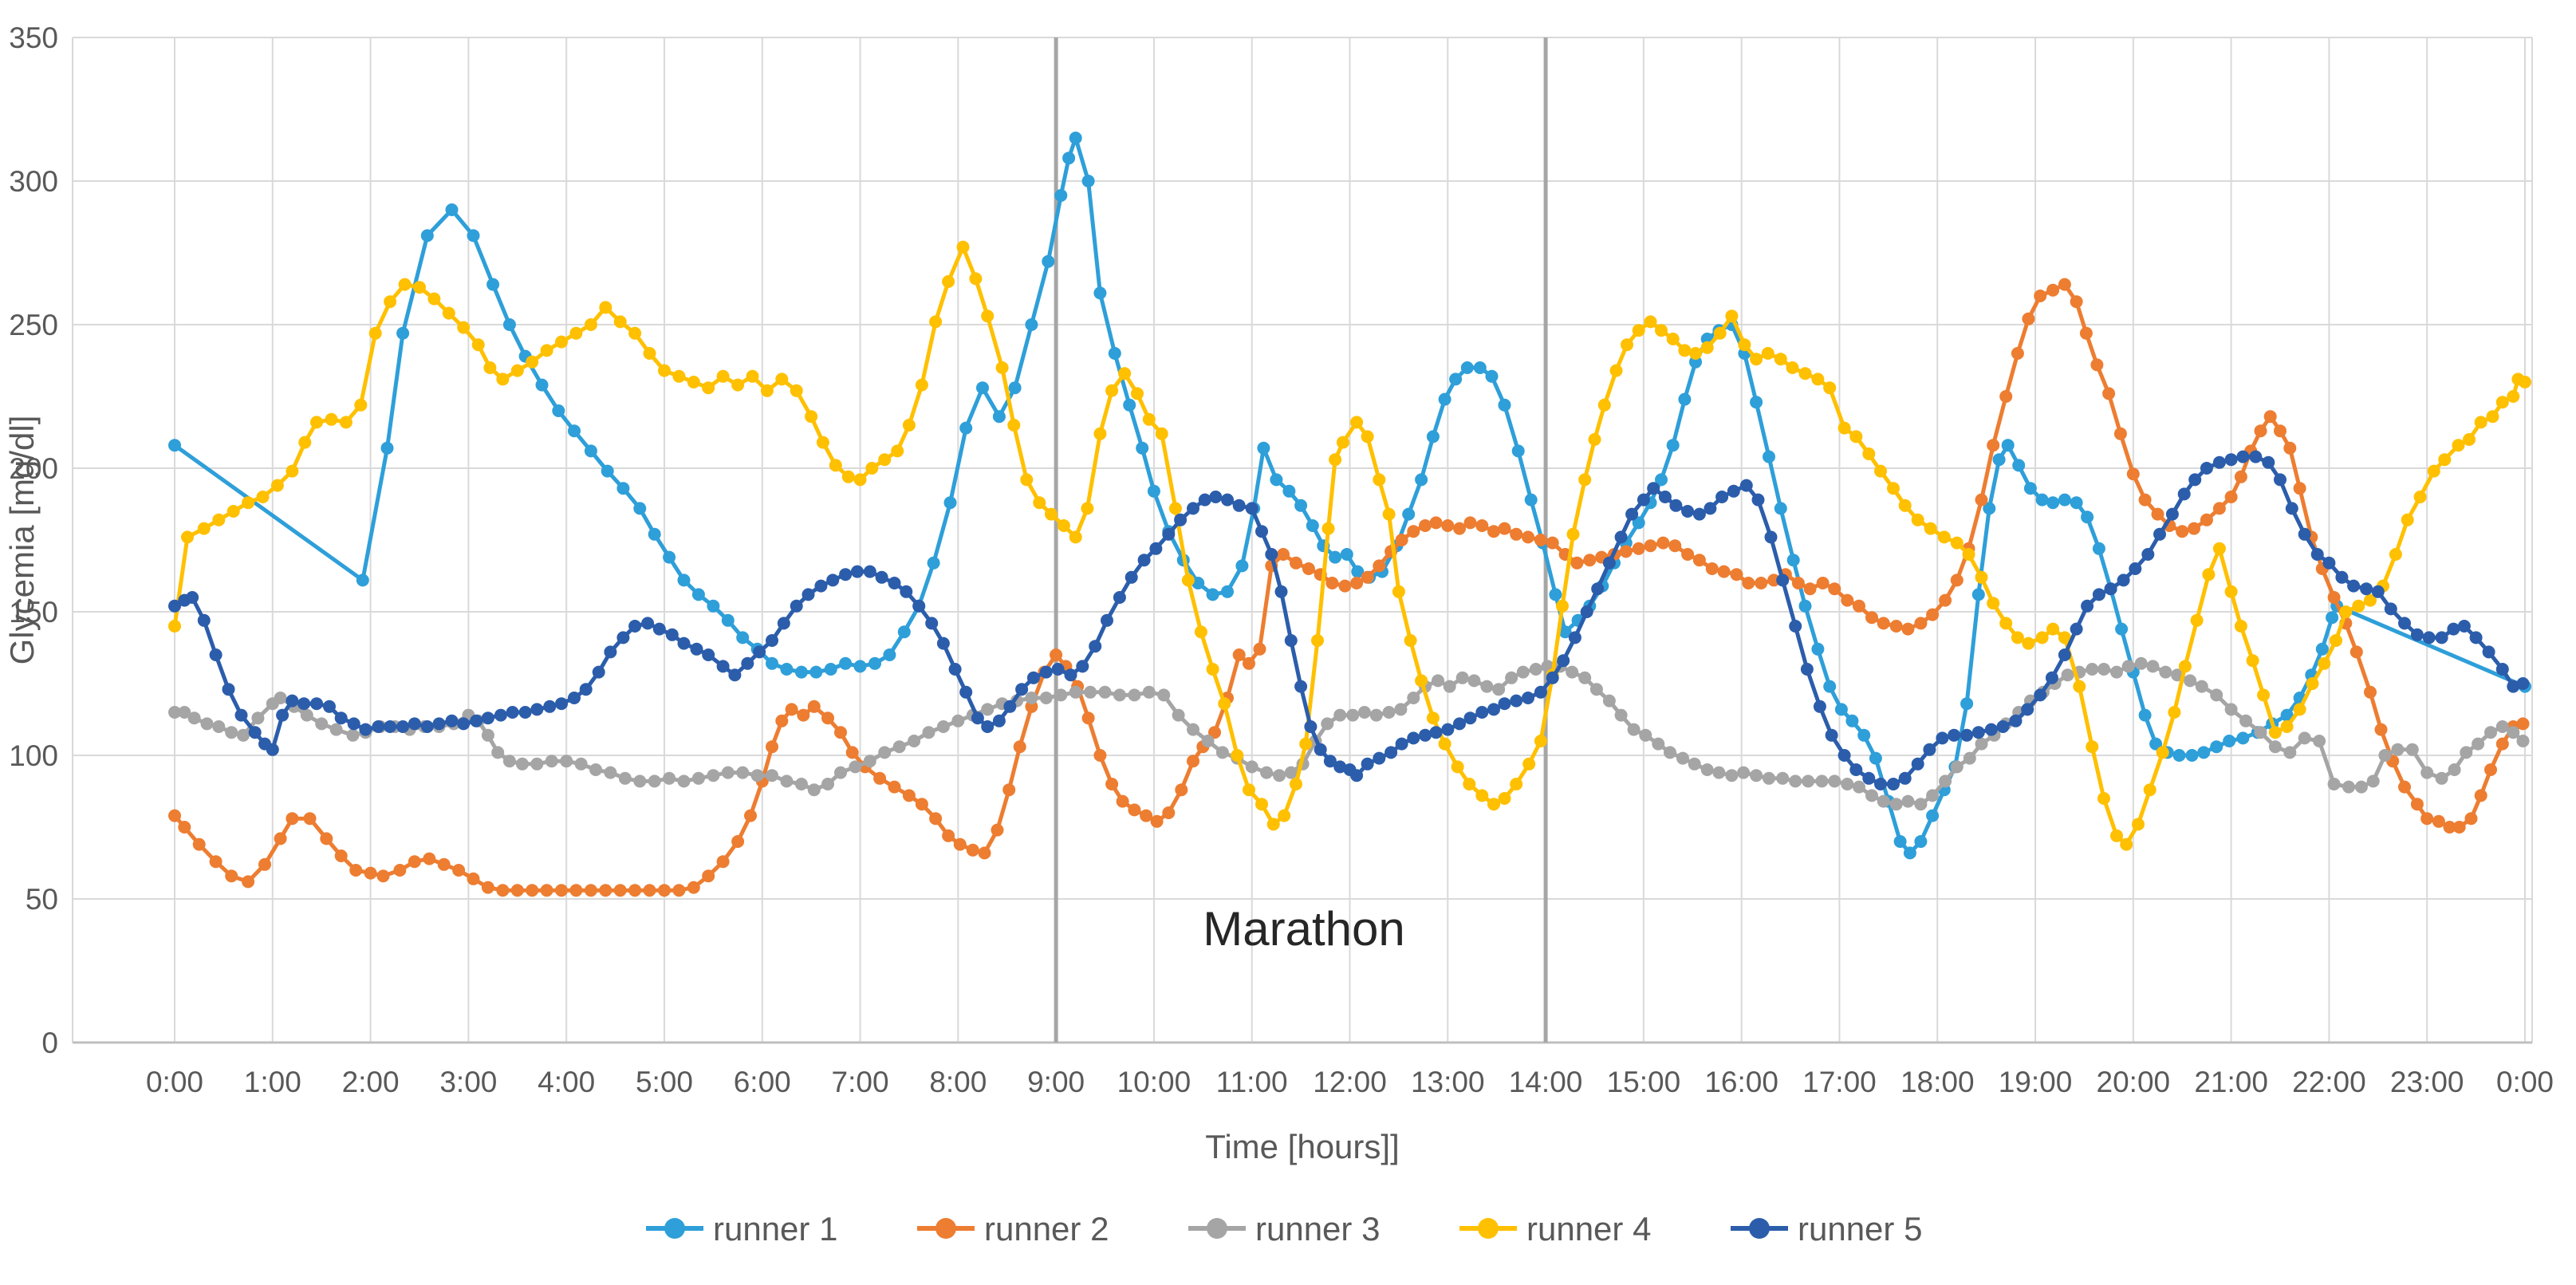 The height and width of the screenshot is (1285, 2576). I want to click on x-tick-label-8: 8:00, so click(958, 1082).